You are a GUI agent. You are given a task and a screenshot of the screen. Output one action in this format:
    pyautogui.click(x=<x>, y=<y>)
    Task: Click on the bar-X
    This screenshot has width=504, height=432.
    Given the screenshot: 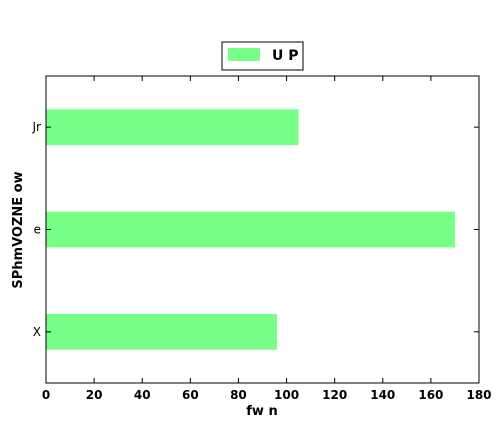 What is the action you would take?
    pyautogui.click(x=161, y=331)
    